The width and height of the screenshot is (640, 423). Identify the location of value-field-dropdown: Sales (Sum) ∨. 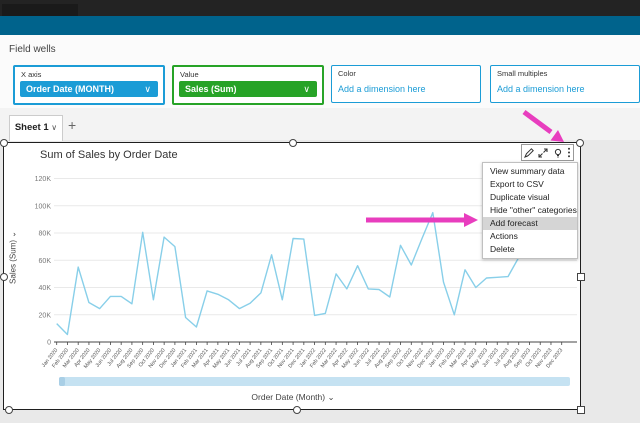
(248, 89).